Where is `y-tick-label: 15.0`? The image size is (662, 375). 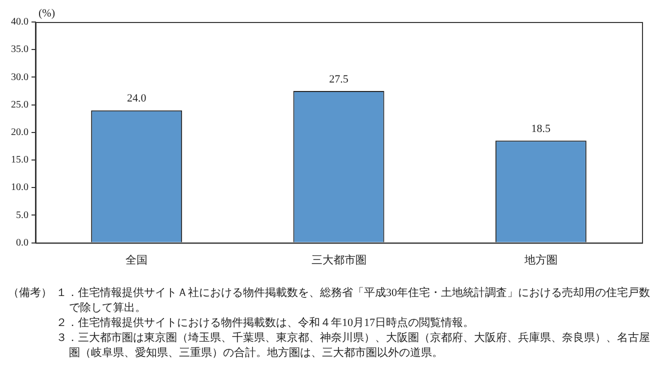 y-tick-label: 15.0 is located at coordinates (19, 160).